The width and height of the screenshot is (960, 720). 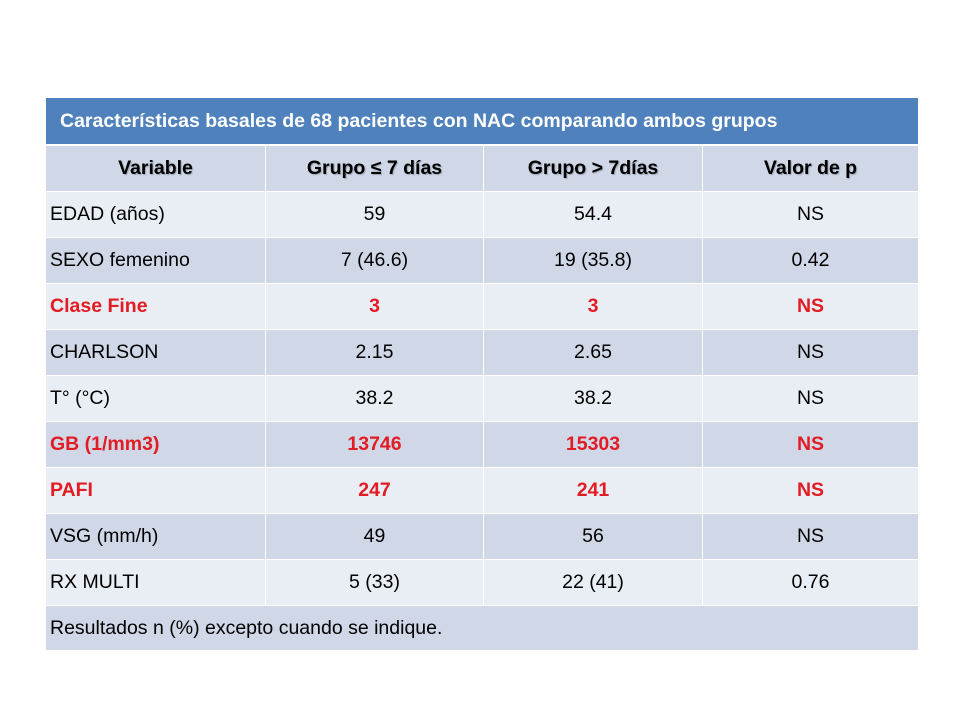 I want to click on row-variable: GB (1/mm3), so click(x=156, y=444).